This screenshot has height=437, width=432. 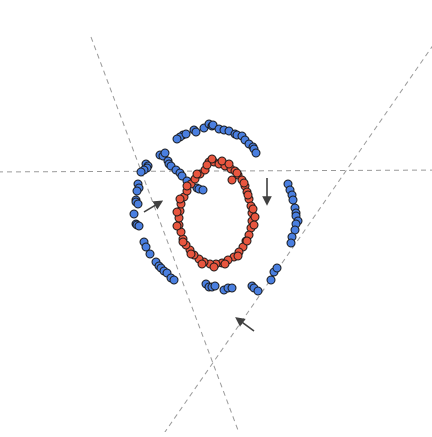 What do you see at coordinates (216, 213) in the screenshot?
I see `inner-ring-points` at bounding box center [216, 213].